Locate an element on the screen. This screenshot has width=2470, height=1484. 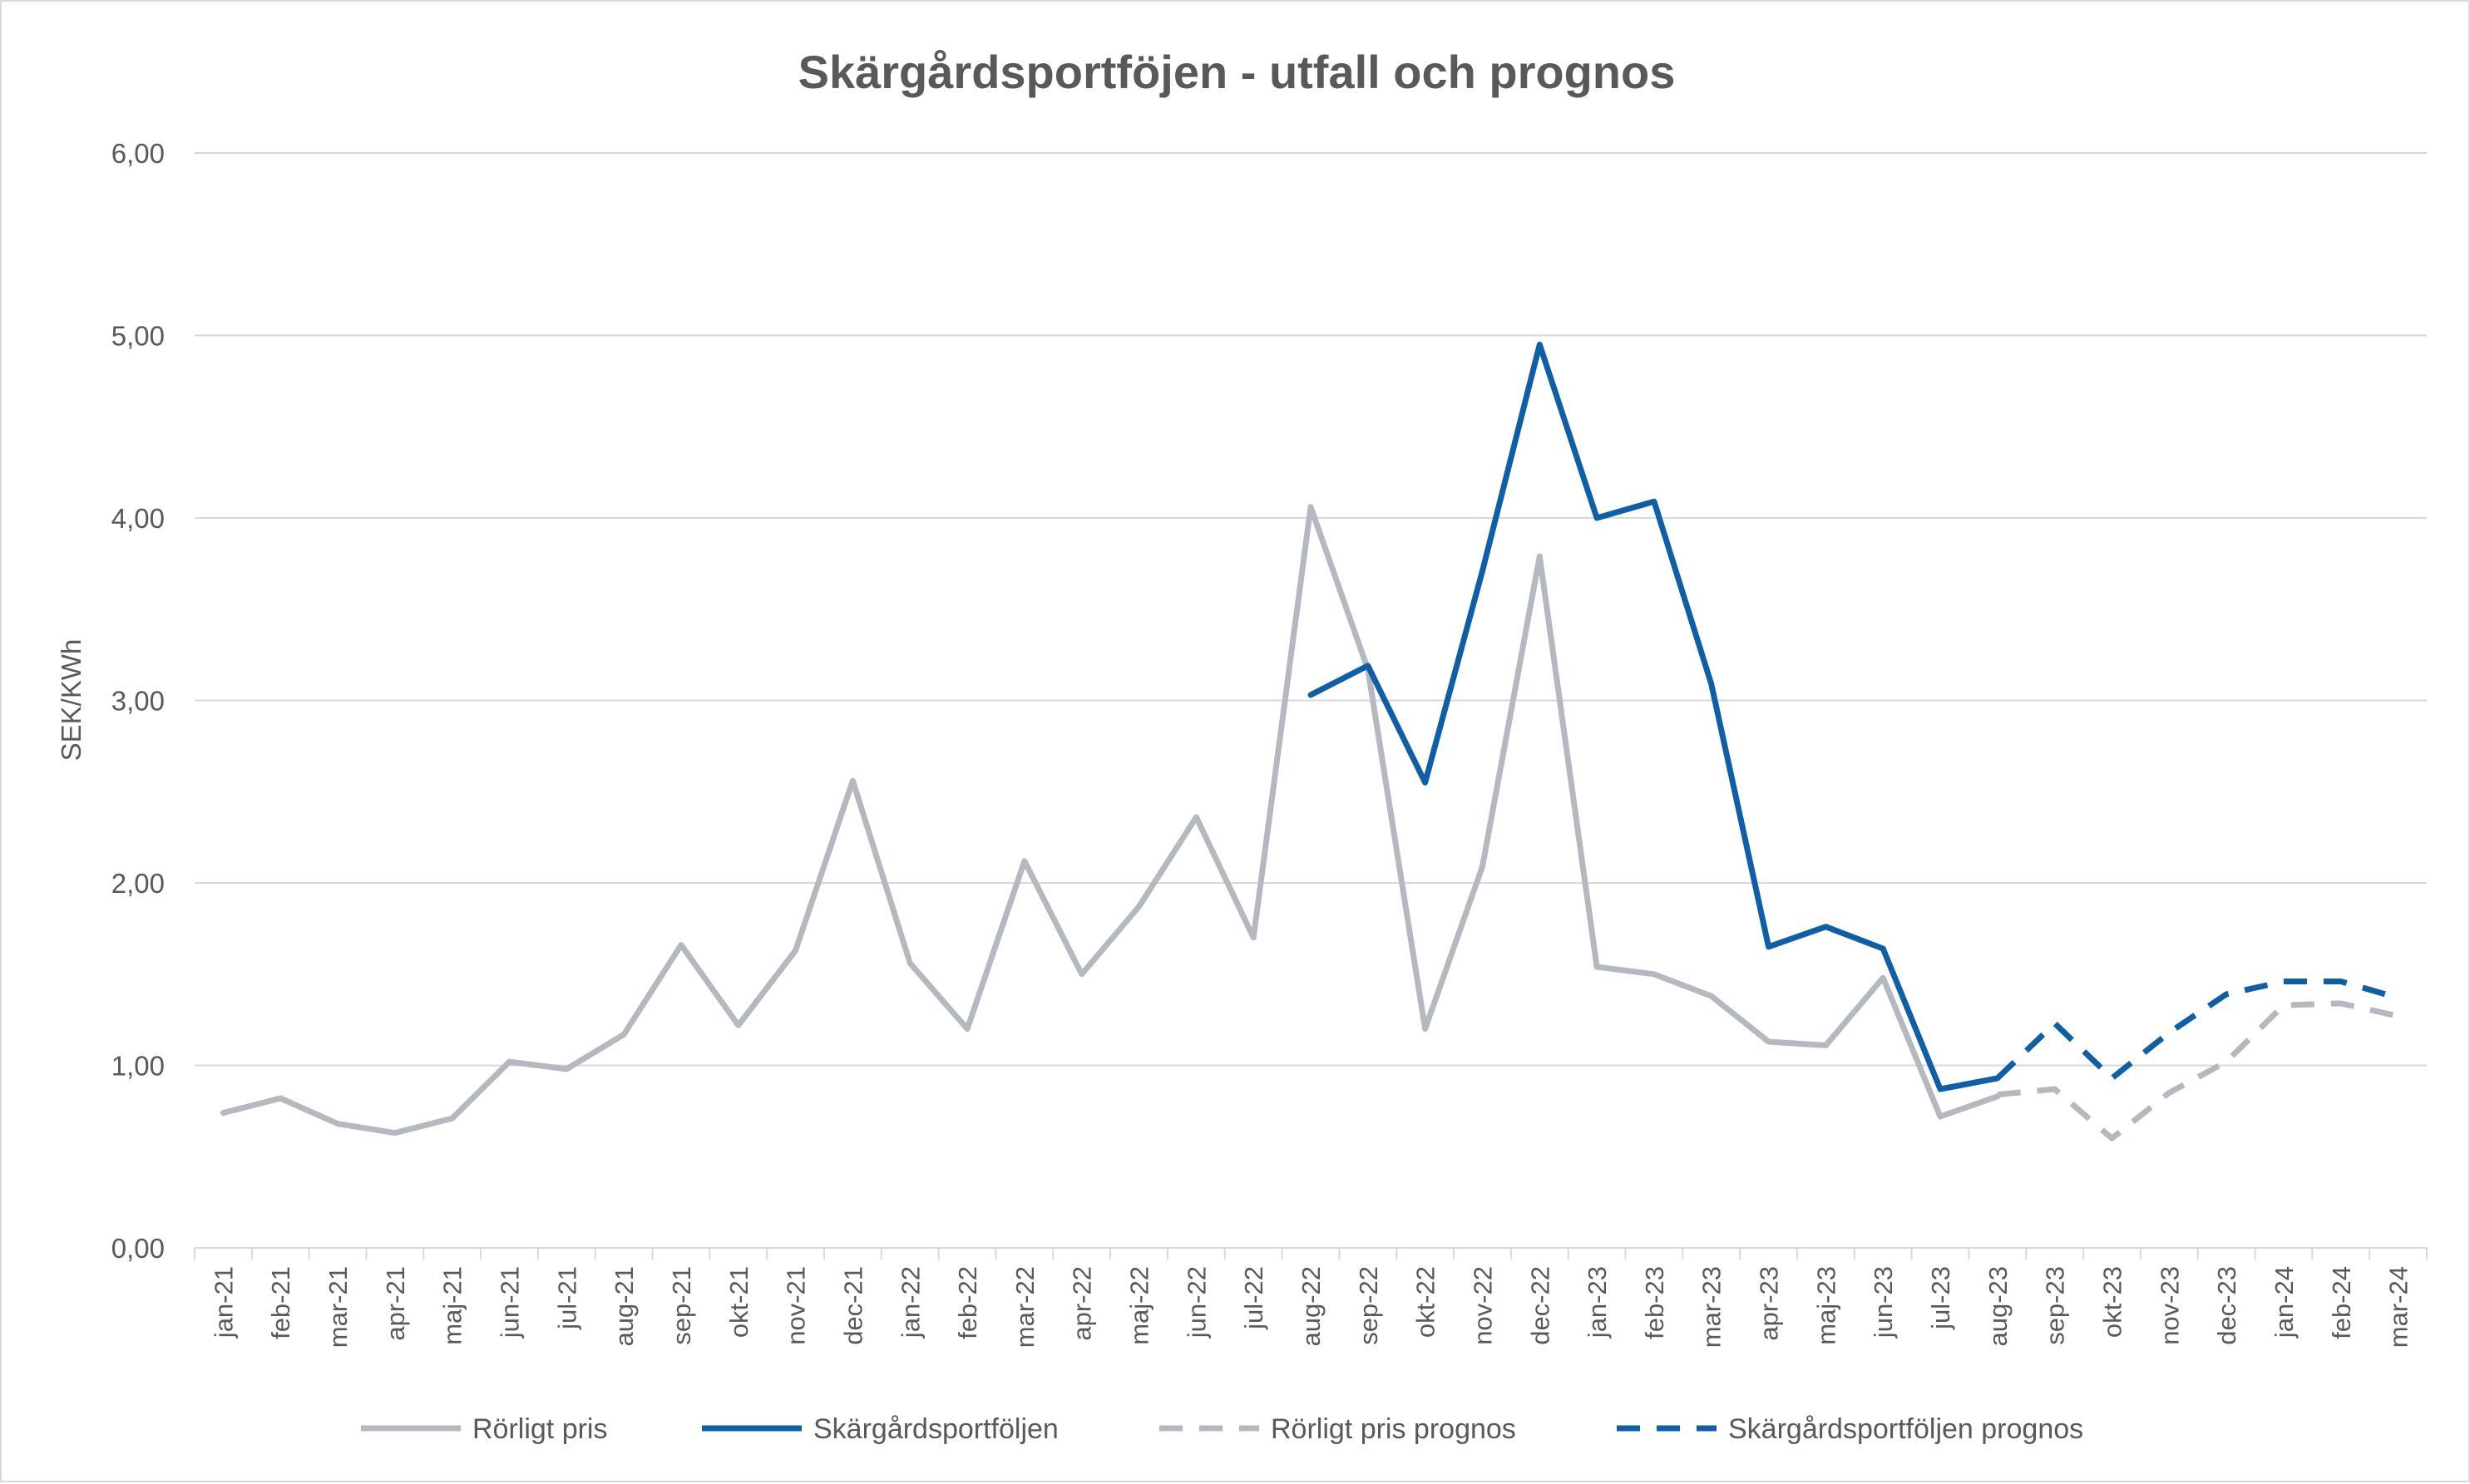
x-tick-label: feb-23 is located at coordinates (1654, 1302).